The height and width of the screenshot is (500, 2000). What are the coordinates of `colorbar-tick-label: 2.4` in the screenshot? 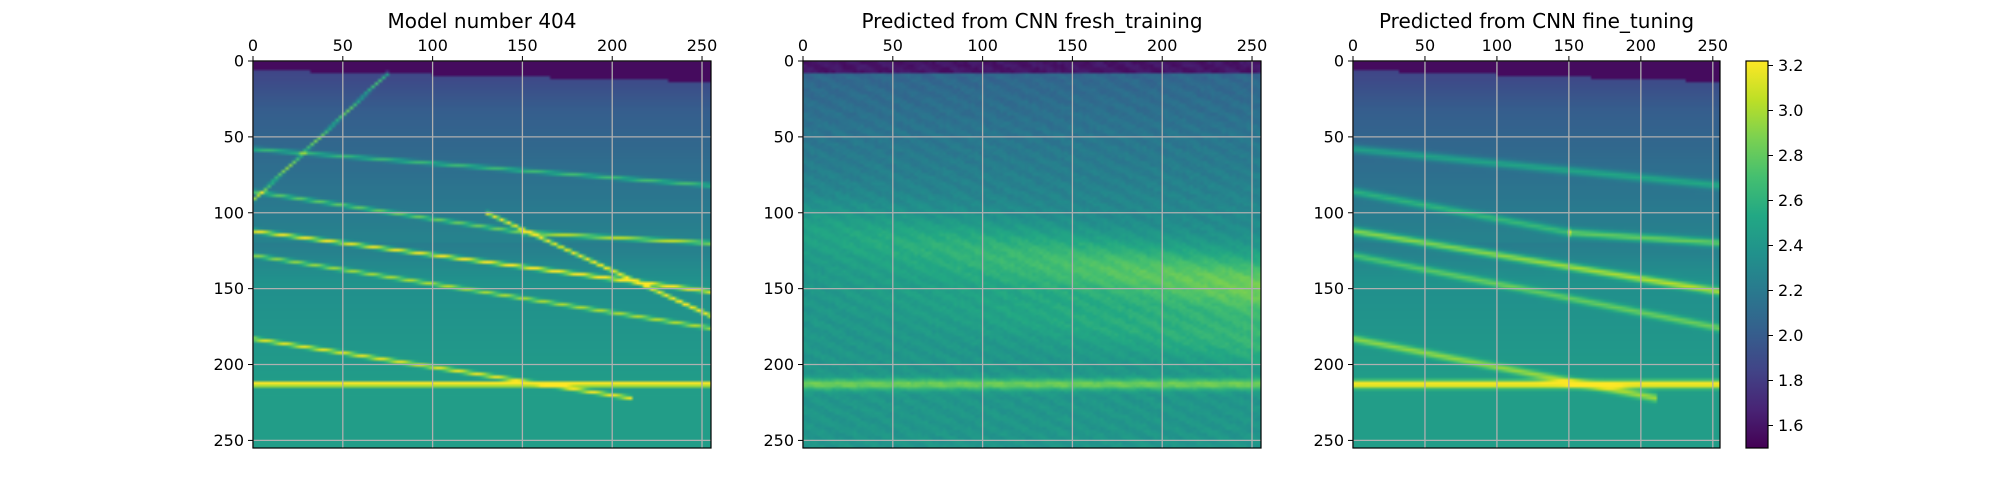 It's located at (1790, 245).